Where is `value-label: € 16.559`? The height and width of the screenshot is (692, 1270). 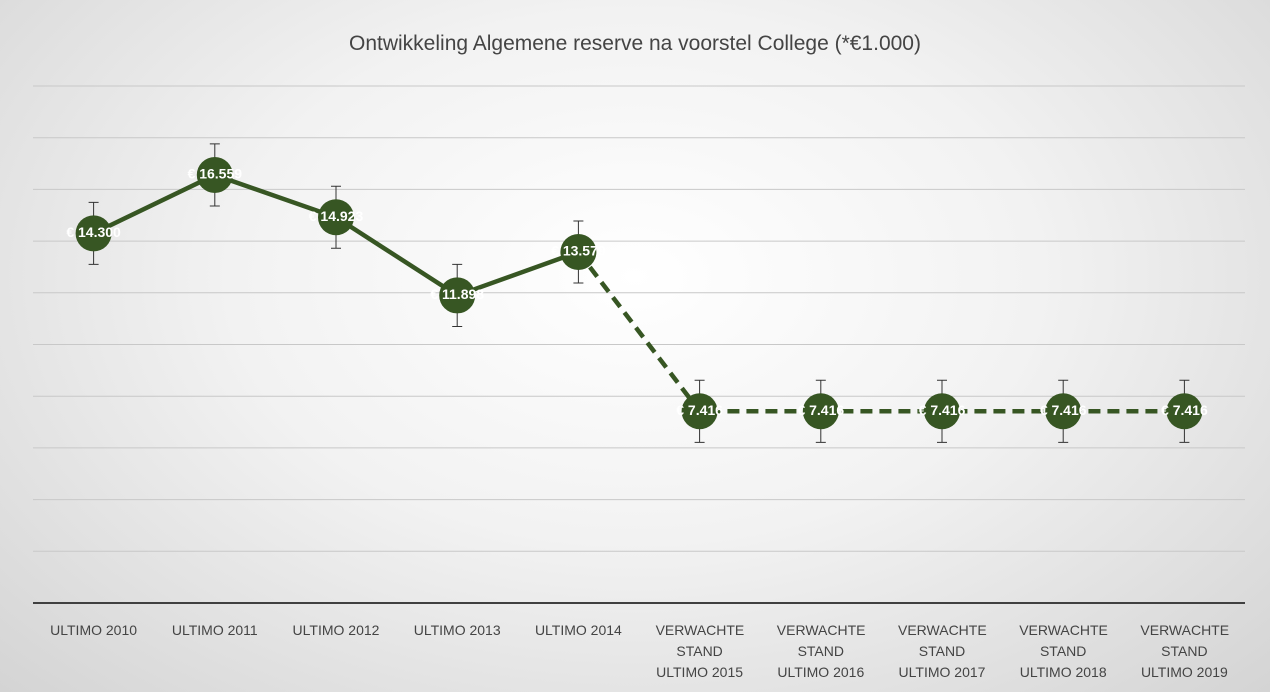 value-label: € 16.559 is located at coordinates (215, 174).